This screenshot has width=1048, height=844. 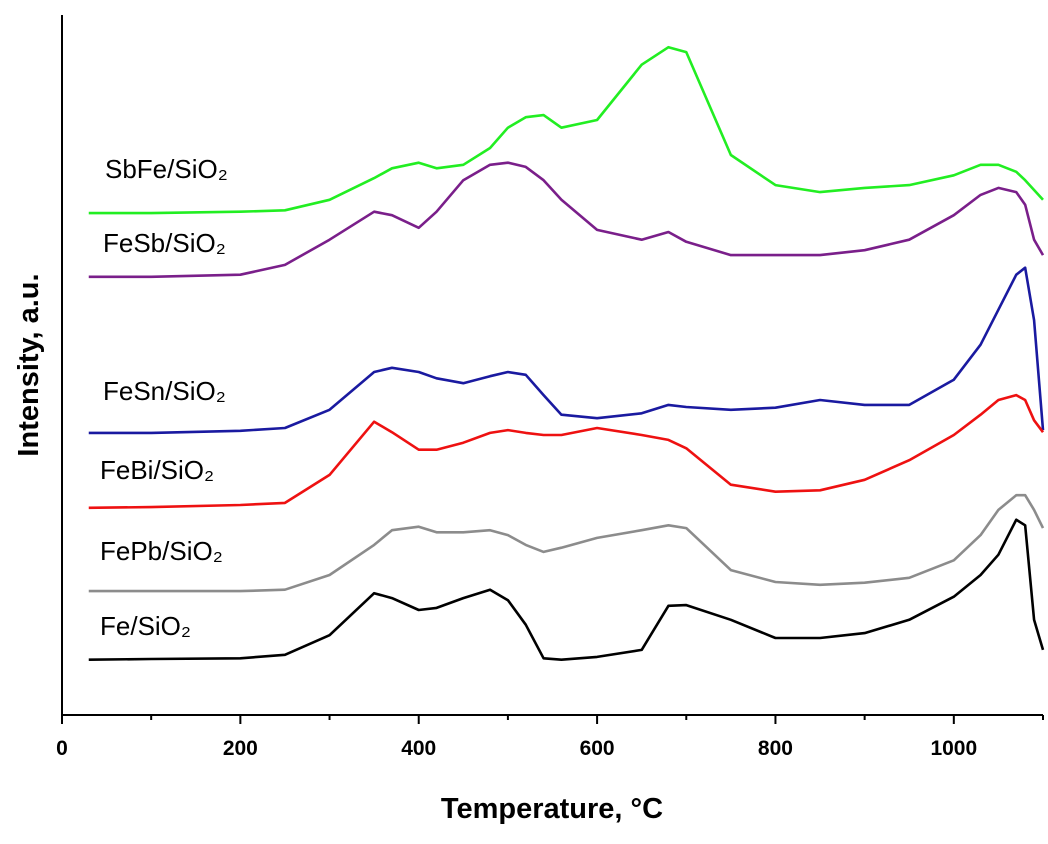 I want to click on y-axis-title: Intensity, a.u., so click(x=29, y=364).